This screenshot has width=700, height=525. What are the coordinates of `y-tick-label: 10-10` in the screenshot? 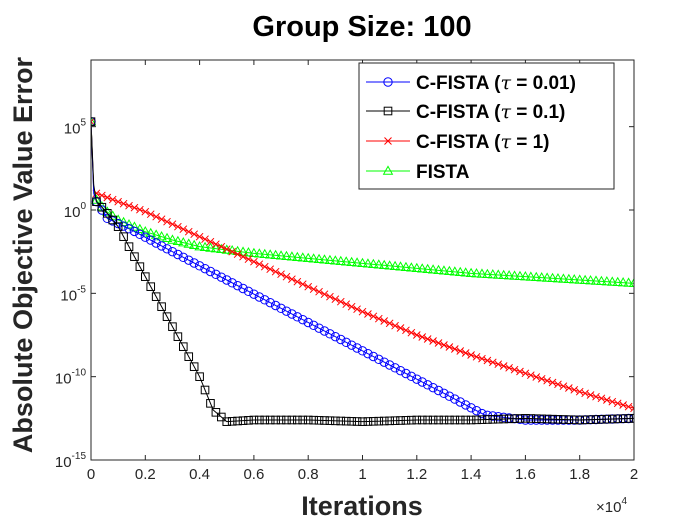 It's located at (71, 378).